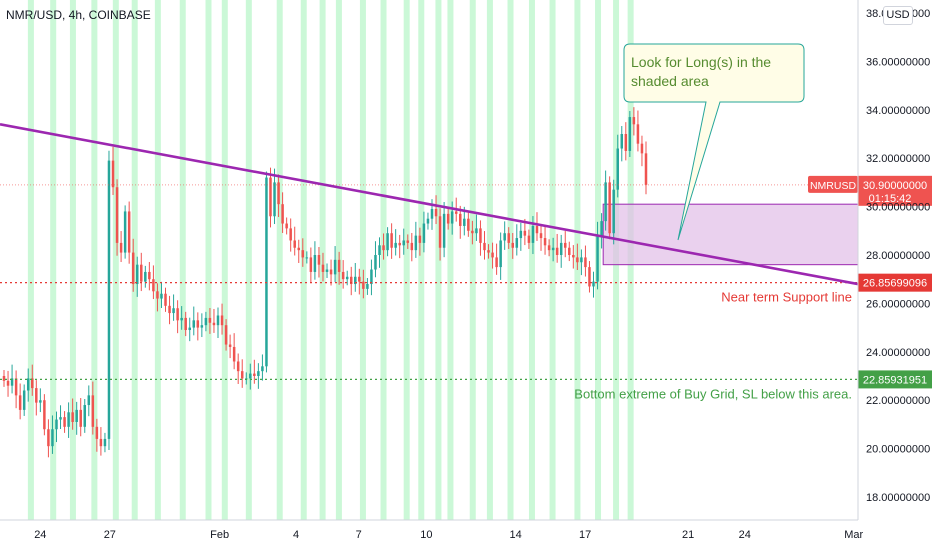 Image resolution: width=932 pixels, height=550 pixels. I want to click on current-price-value: 30.90000000, so click(895, 186).